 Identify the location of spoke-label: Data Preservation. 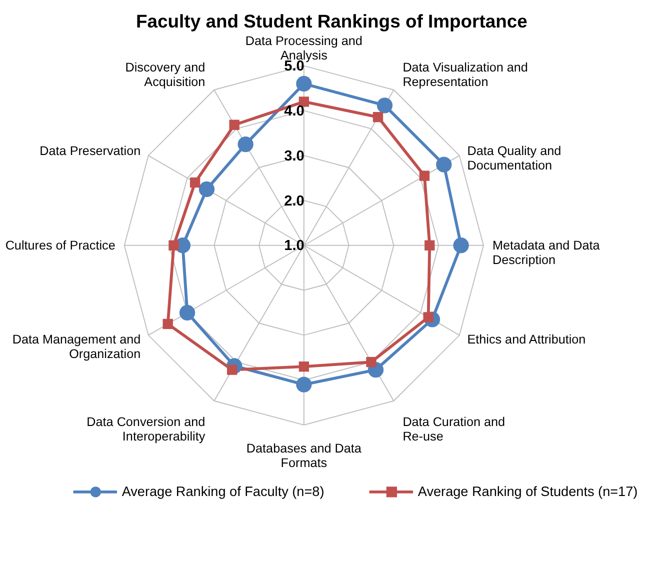
(90, 151).